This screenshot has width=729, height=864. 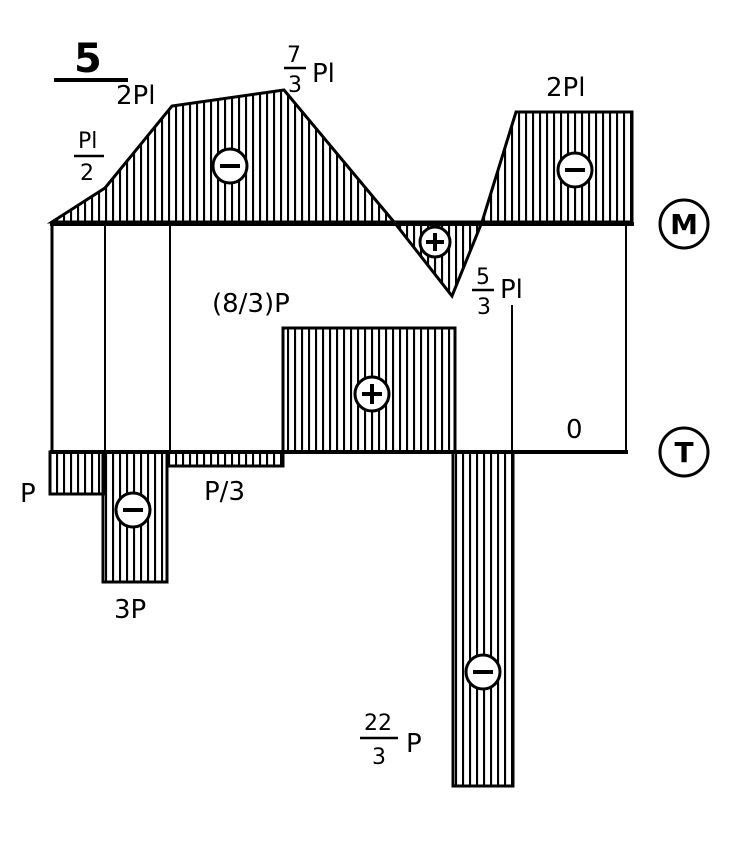 What do you see at coordinates (483, 619) in the screenshot?
I see `shear-region-fifth` at bounding box center [483, 619].